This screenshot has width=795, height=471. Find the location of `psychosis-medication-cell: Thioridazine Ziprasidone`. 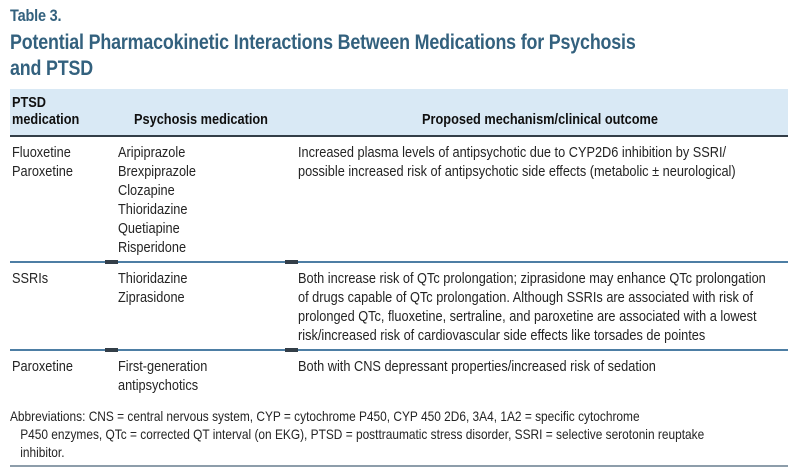

psychosis-medication-cell: Thioridazine Ziprasidone is located at coordinates (153, 288).